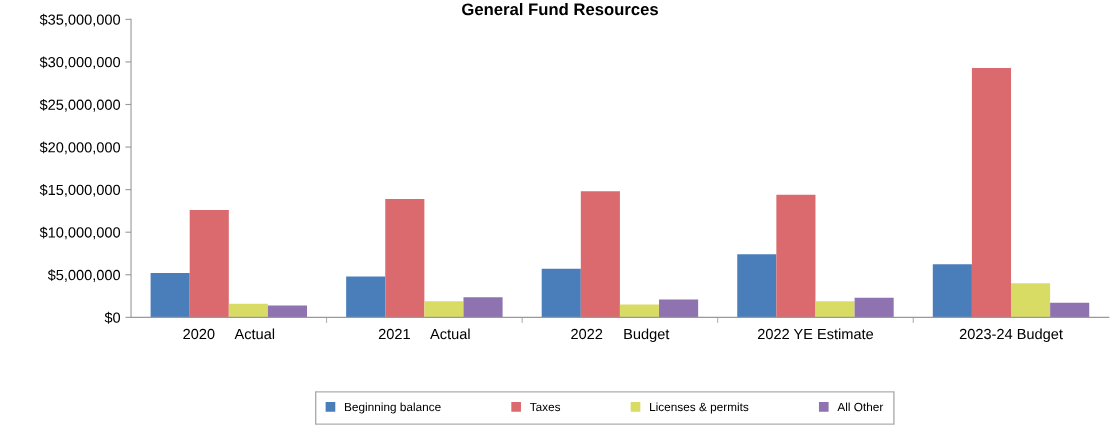 The height and width of the screenshot is (430, 1120). What do you see at coordinates (80, 20) in the screenshot?
I see `y-tick-label: $35,000,000` at bounding box center [80, 20].